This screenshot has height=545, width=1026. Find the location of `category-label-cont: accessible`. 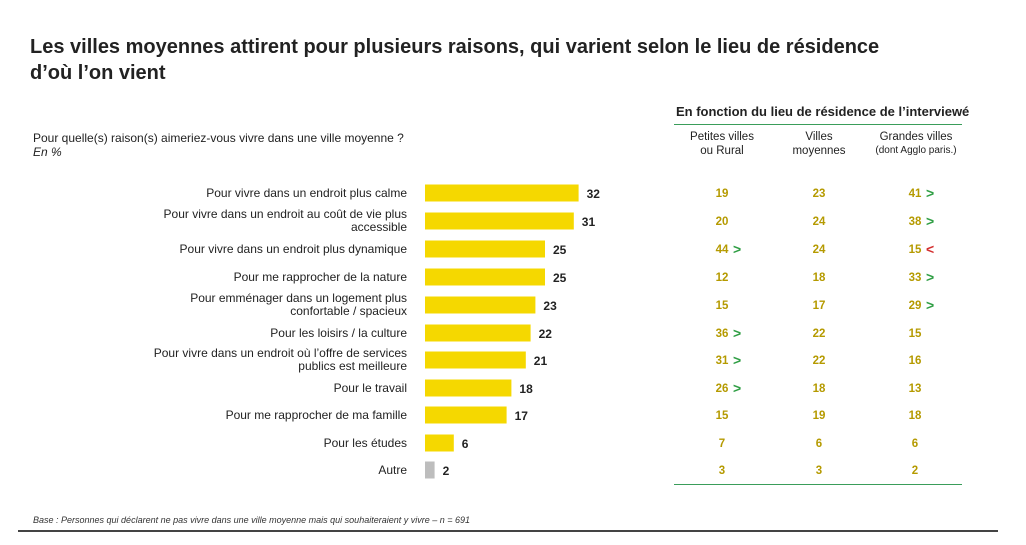

category-label-cont: accessible is located at coordinates (379, 227).